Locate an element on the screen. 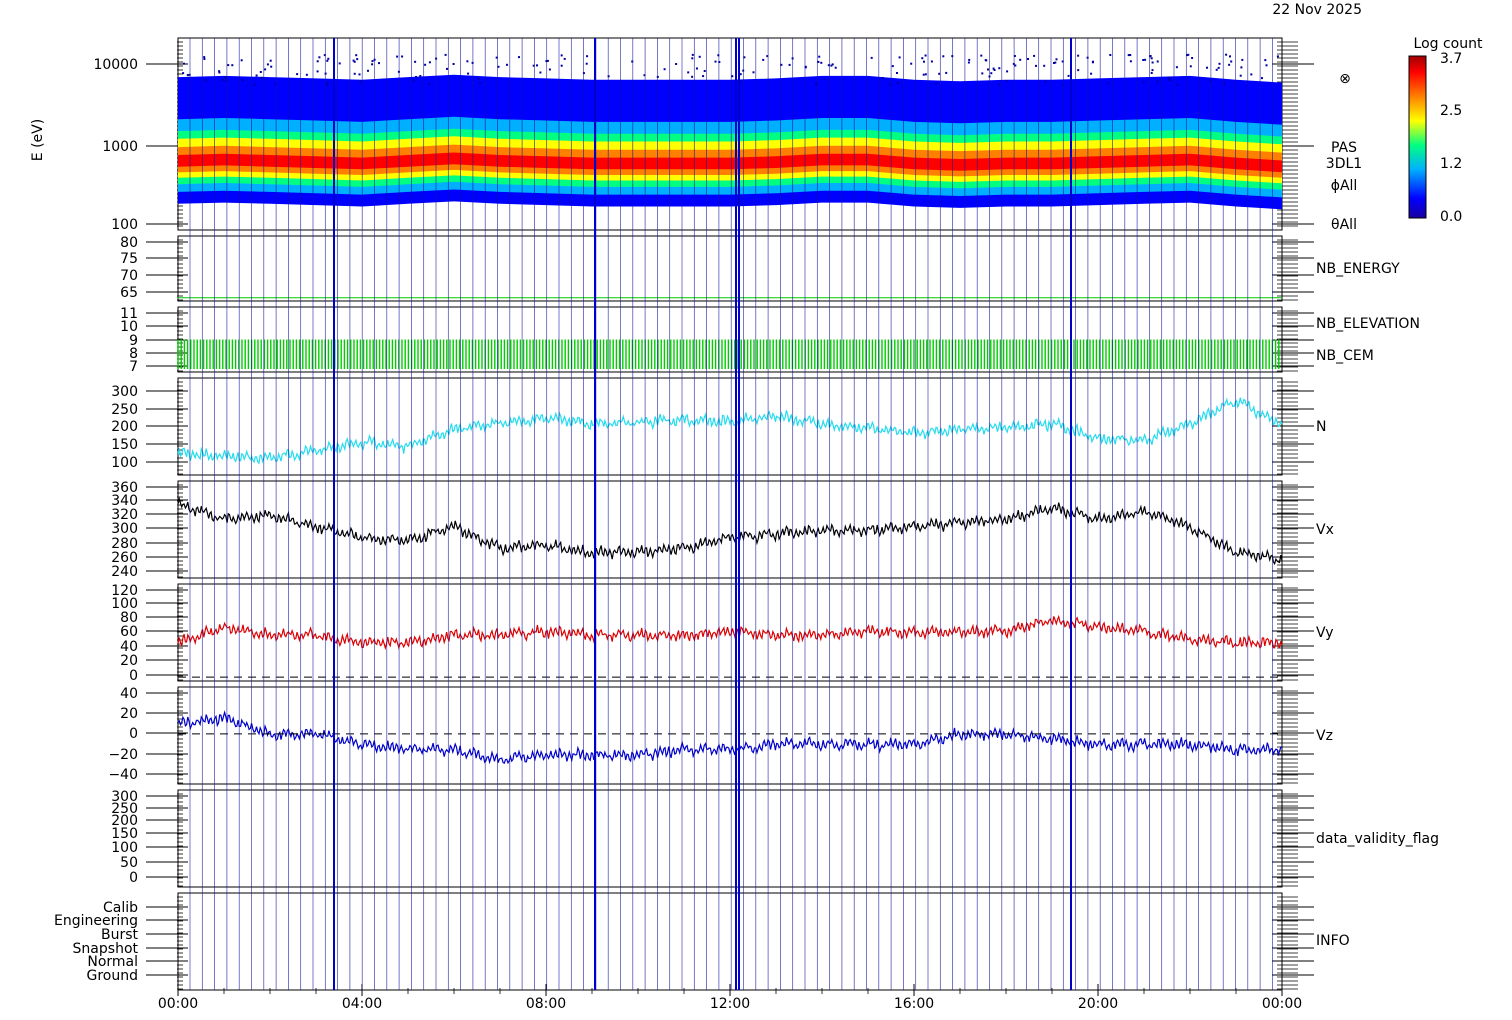 Image resolution: width=1512 pixels, height=1020 pixels. spectrogram-side-label: 3DL1 is located at coordinates (1344, 164).